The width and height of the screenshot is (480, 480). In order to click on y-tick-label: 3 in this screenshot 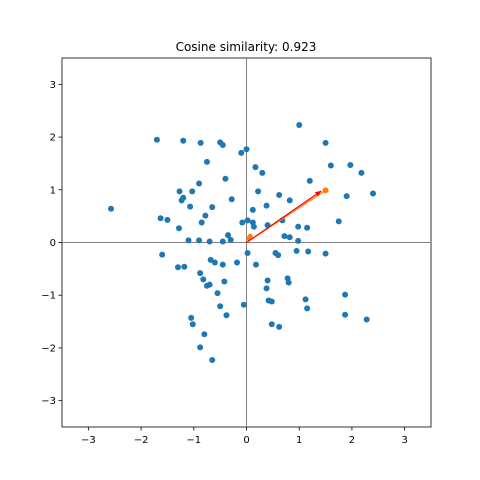, I will do `click(53, 85)`.